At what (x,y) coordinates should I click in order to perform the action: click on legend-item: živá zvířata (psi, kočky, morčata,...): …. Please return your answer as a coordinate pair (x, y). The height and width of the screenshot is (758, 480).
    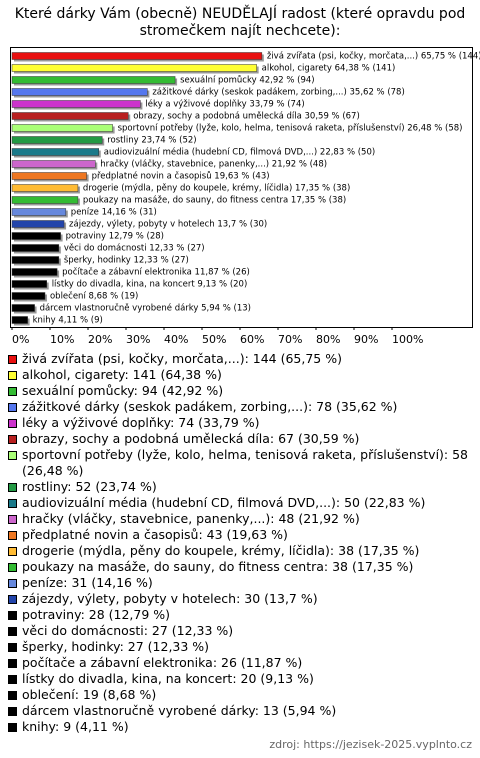
    Looking at the image, I should click on (241, 359).